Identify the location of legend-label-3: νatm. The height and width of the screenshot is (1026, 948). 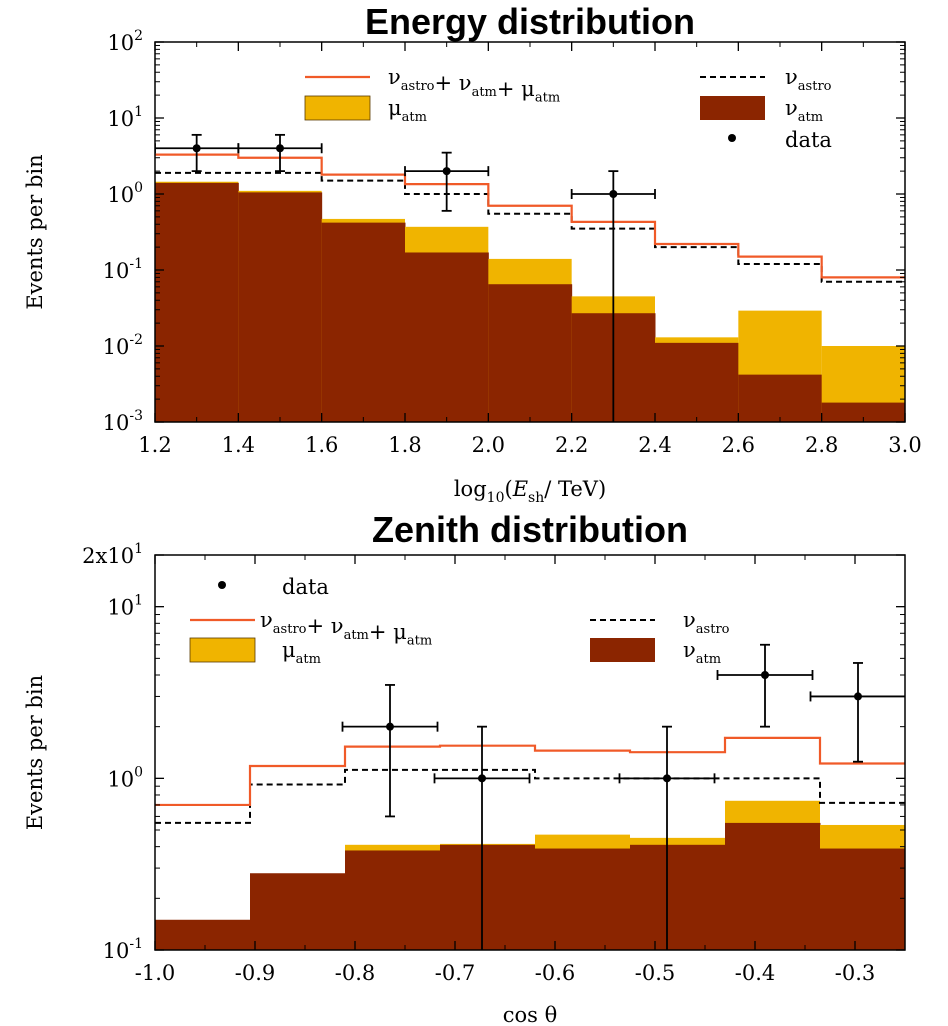
(804, 110).